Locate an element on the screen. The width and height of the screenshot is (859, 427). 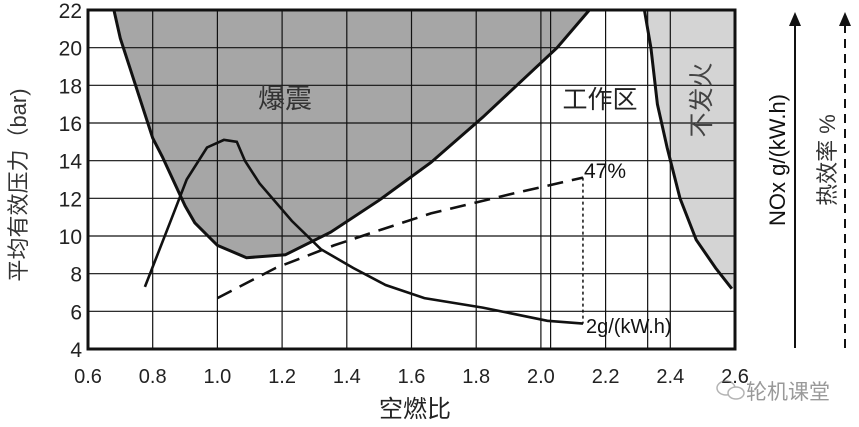
y-tick-label: 18 is located at coordinates (70, 86).